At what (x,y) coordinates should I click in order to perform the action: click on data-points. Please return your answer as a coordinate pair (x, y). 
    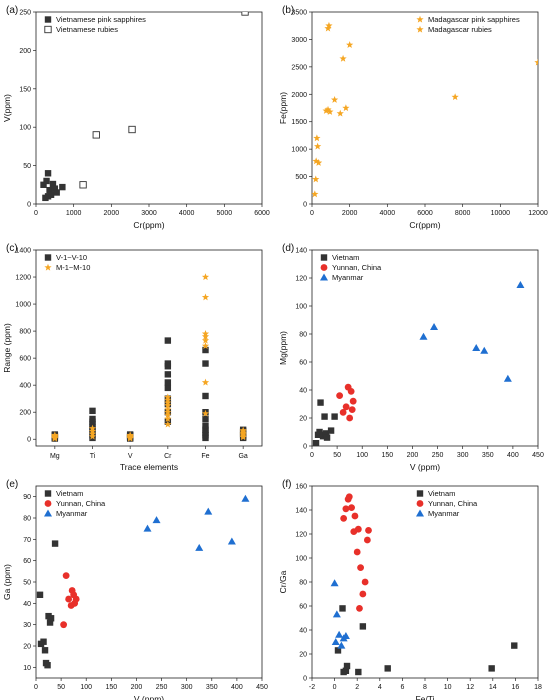
    Looking at the image, I should click on (144, 107).